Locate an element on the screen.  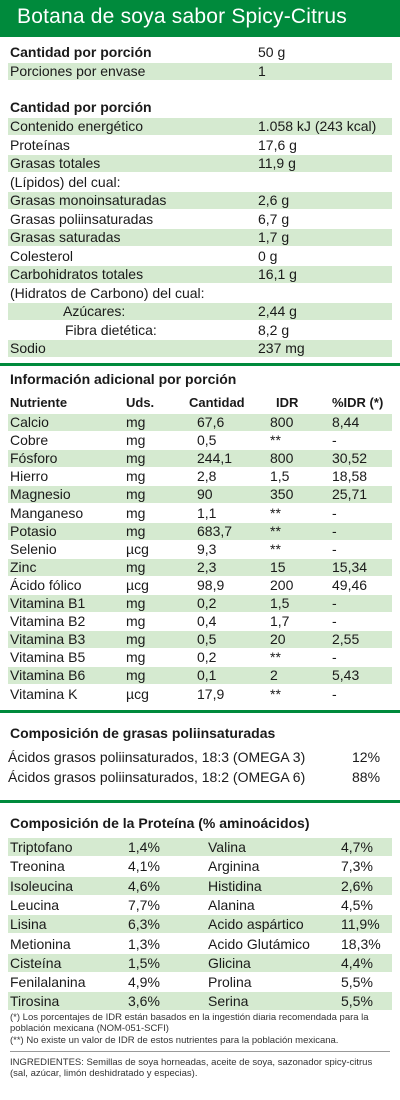
aminoacid-name: Fenilalanina is located at coordinates (48, 982).